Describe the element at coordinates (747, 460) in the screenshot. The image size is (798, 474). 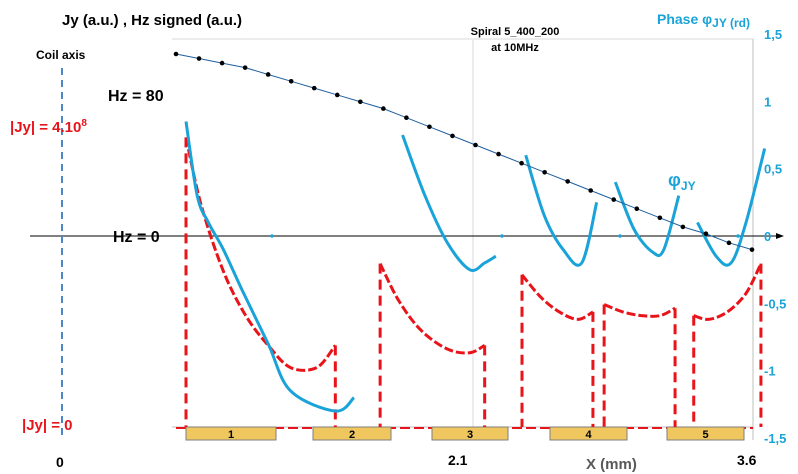
I see `x-tick-3.6: 3.6` at that location.